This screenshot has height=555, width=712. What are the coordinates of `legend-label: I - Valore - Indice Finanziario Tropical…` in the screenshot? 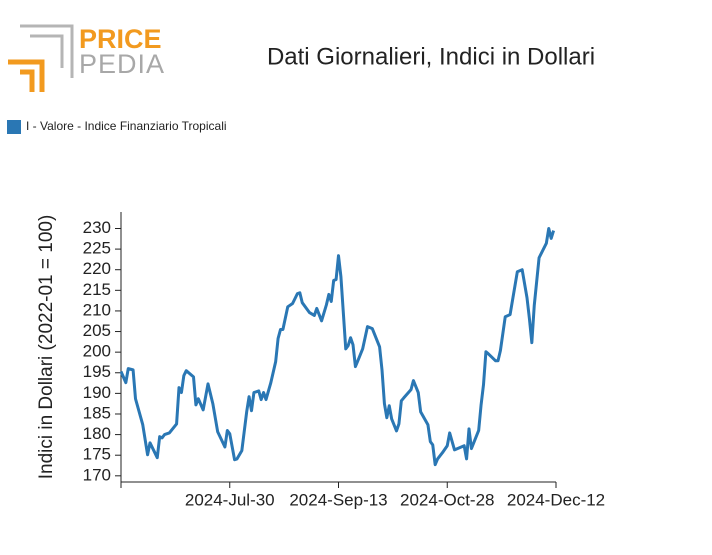 It's located at (126, 126).